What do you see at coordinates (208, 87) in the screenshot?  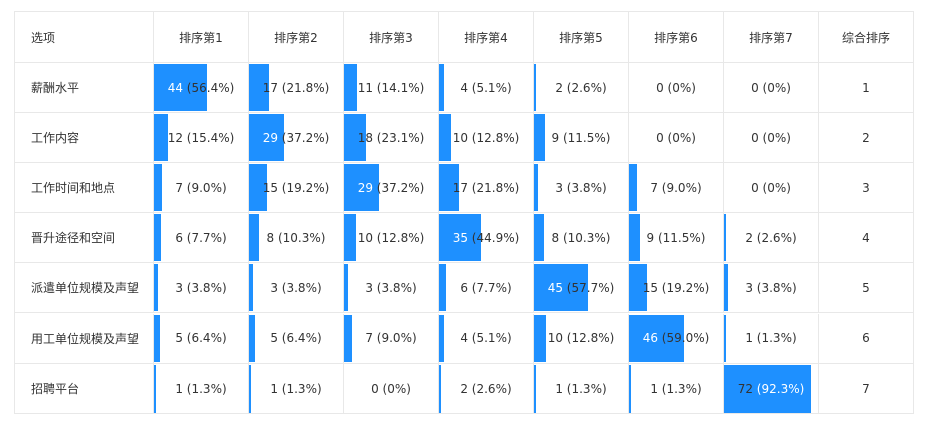 I see `cell-percentage: (56.4%)` at bounding box center [208, 87].